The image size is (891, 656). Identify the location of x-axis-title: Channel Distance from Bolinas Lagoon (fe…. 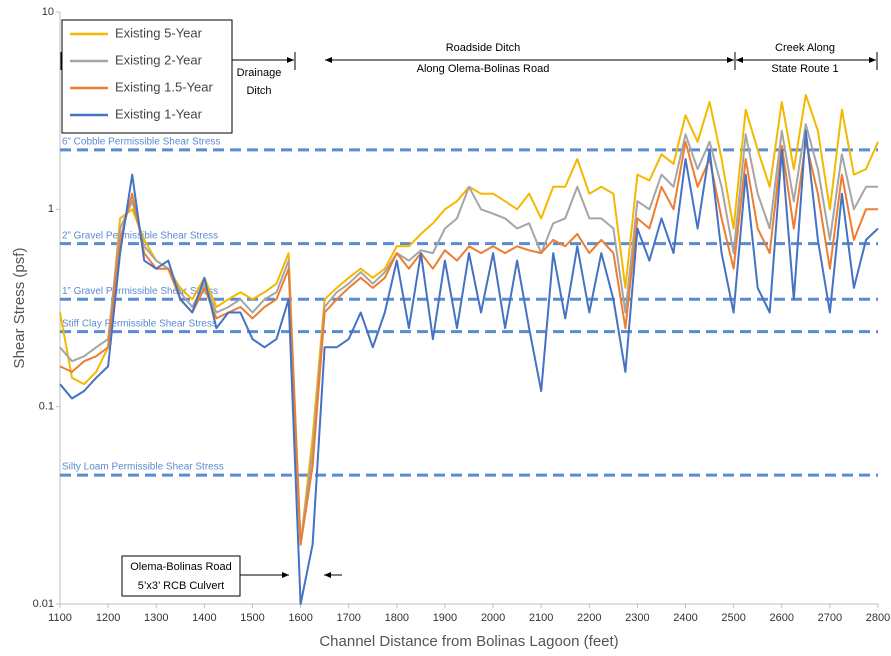
(468, 641).